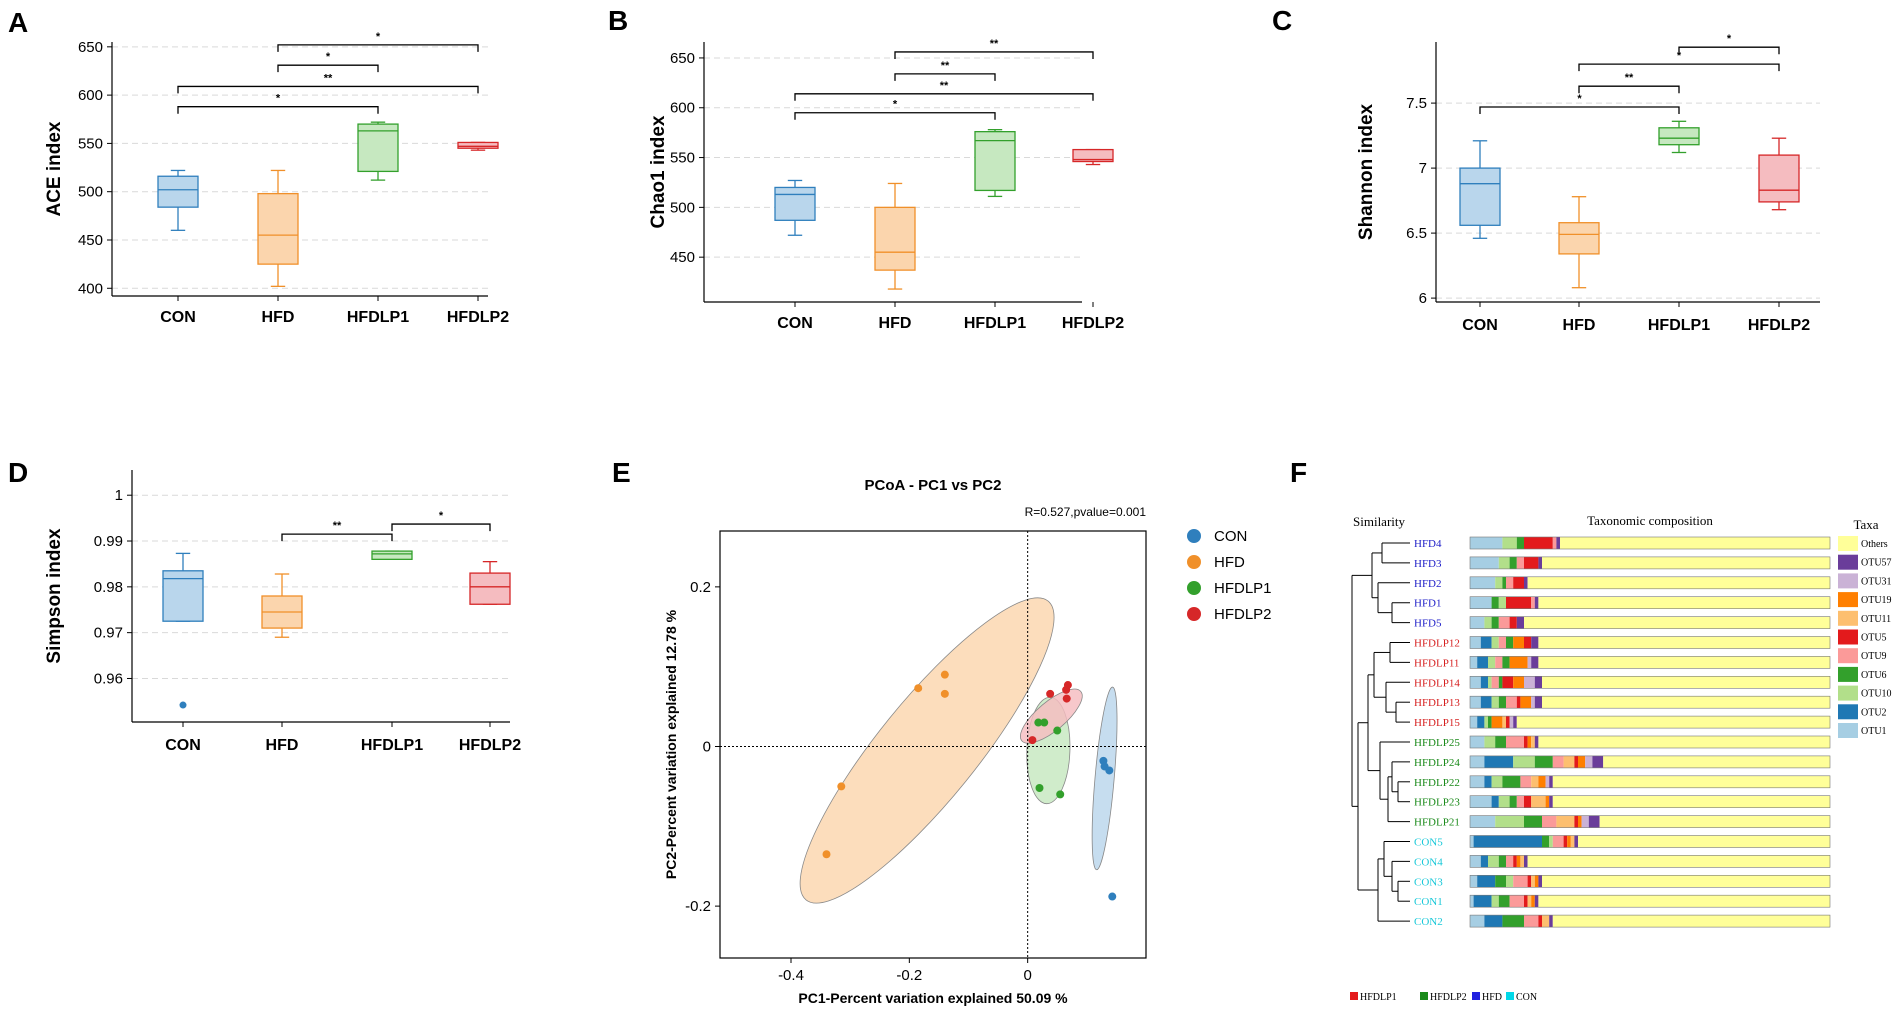 This screenshot has height=1014, width=1901. I want to click on y-tick-label: 0.96, so click(108, 678).